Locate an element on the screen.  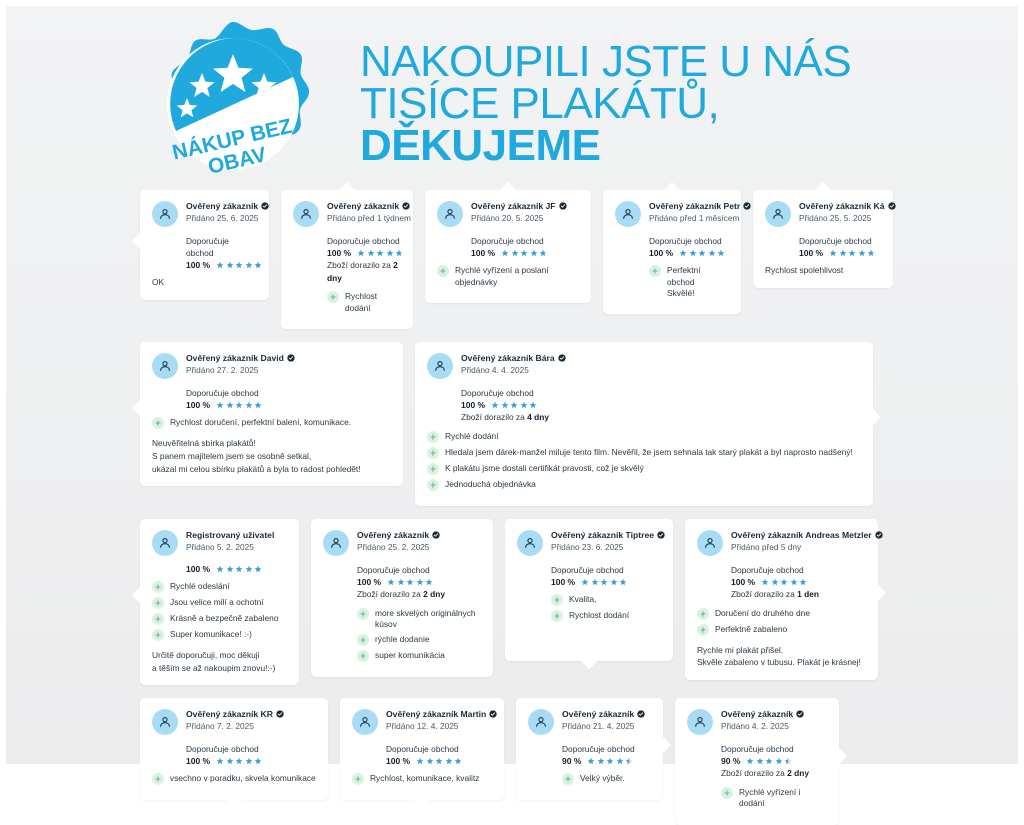
pro-text: rýchle dodanie is located at coordinates (402, 639).